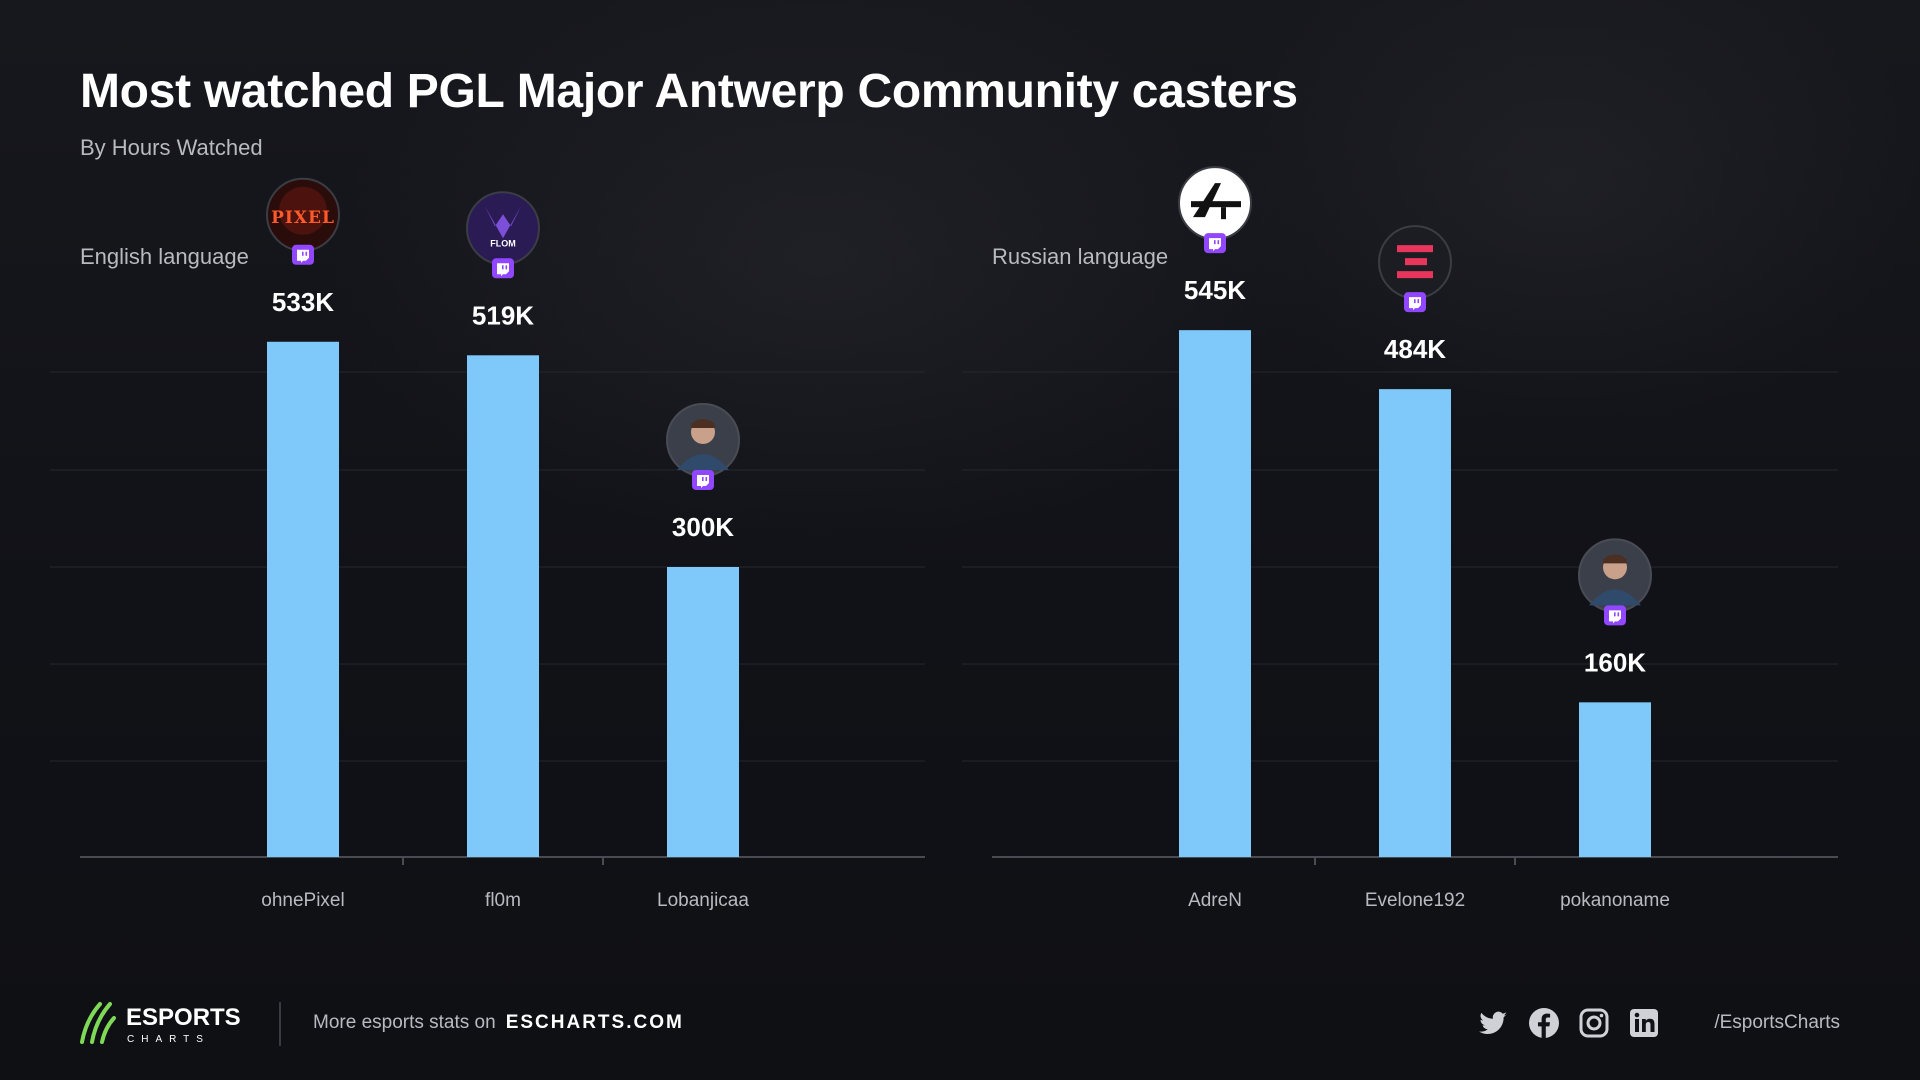  Describe the element at coordinates (280, 1024) in the screenshot. I see `footer-divider` at that location.